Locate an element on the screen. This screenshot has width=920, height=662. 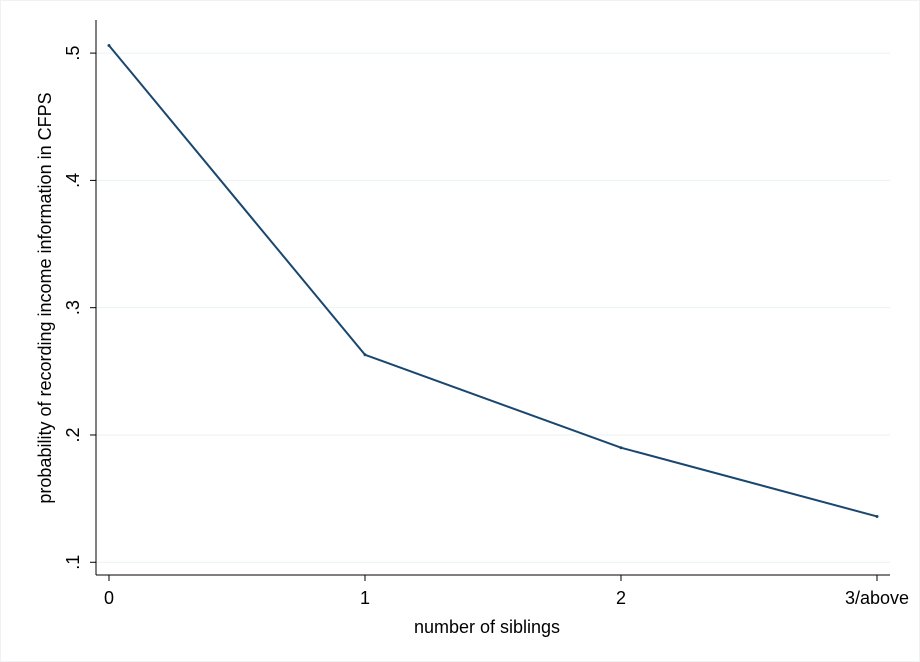
x-axis-label: number of siblings is located at coordinates (487, 627).